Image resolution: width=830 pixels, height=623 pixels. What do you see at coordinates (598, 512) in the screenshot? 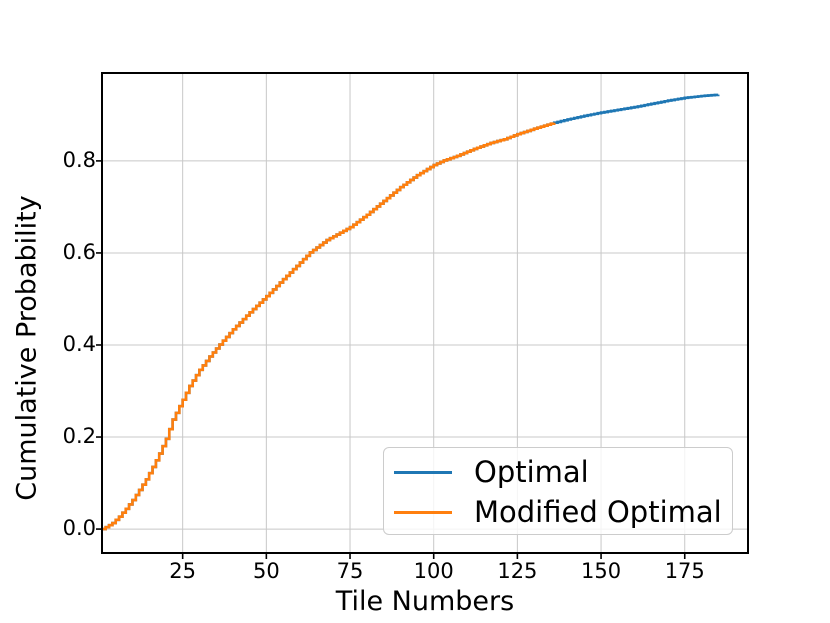
I see `legend-label-modified-optimal: Modified Optimal` at bounding box center [598, 512].